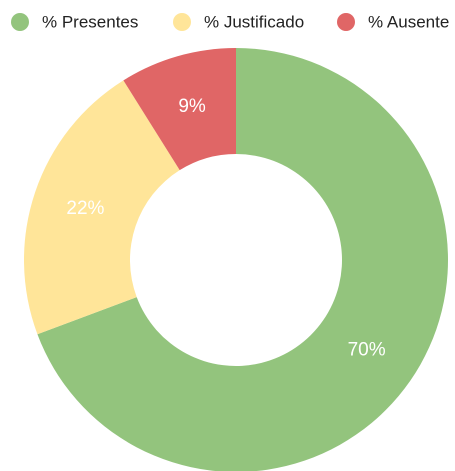 This screenshot has height=471, width=455. I want to click on value-label: 22%, so click(85, 208).